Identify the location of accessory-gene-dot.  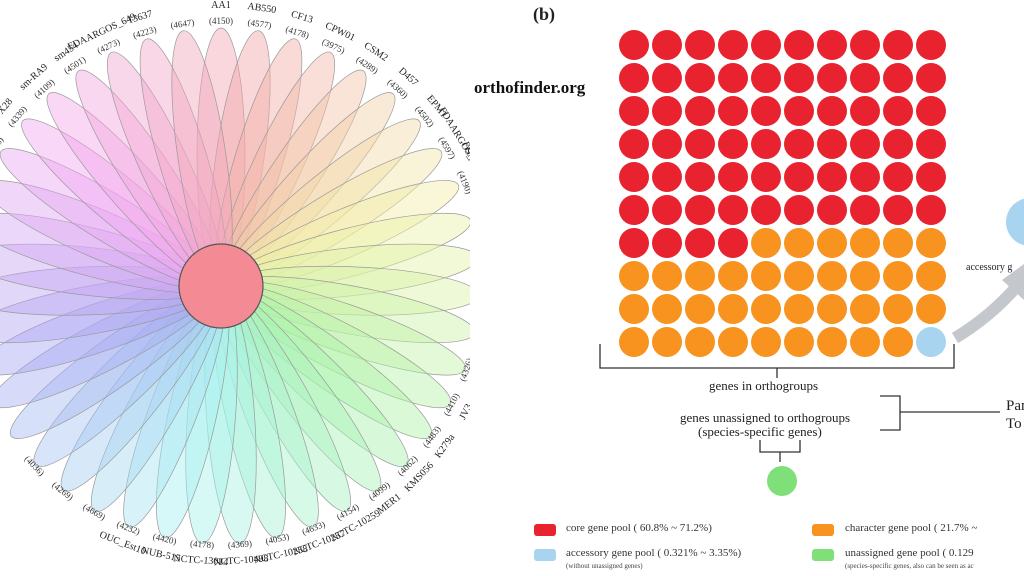
(931, 342).